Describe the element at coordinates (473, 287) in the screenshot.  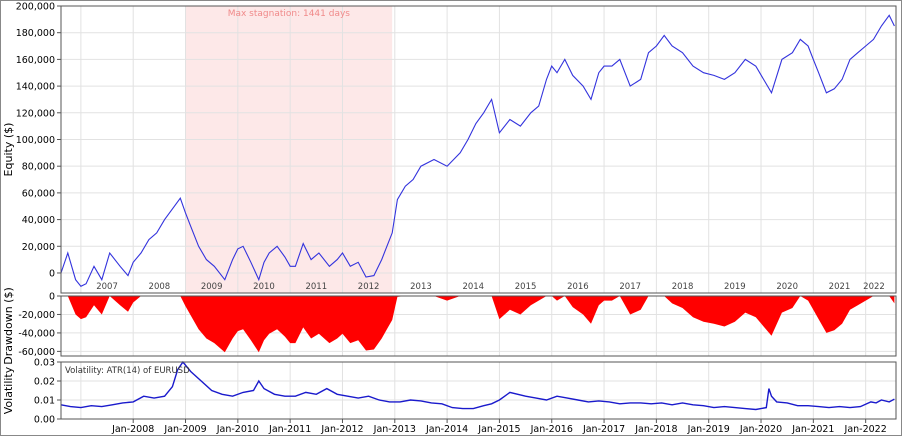
I see `year-label: 2014` at that location.